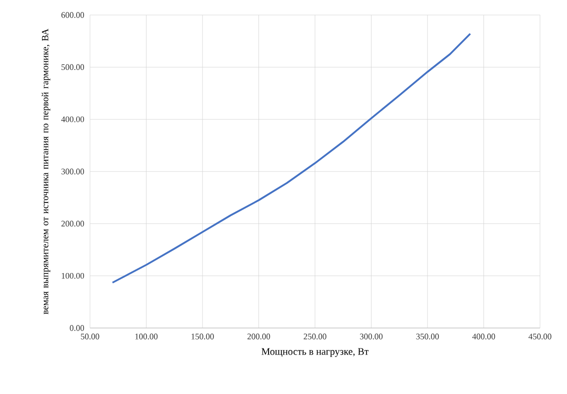  I want to click on y-tick-label: 500.00, so click(73, 67).